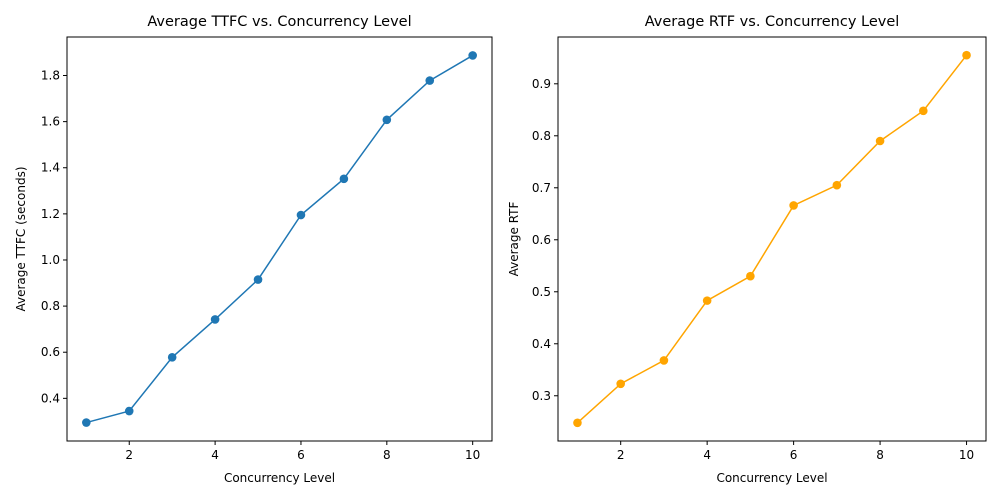 This screenshot has width=1000, height=504. Describe the element at coordinates (514, 239) in the screenshot. I see `rtf-y-axis-label: Average RTF` at that location.